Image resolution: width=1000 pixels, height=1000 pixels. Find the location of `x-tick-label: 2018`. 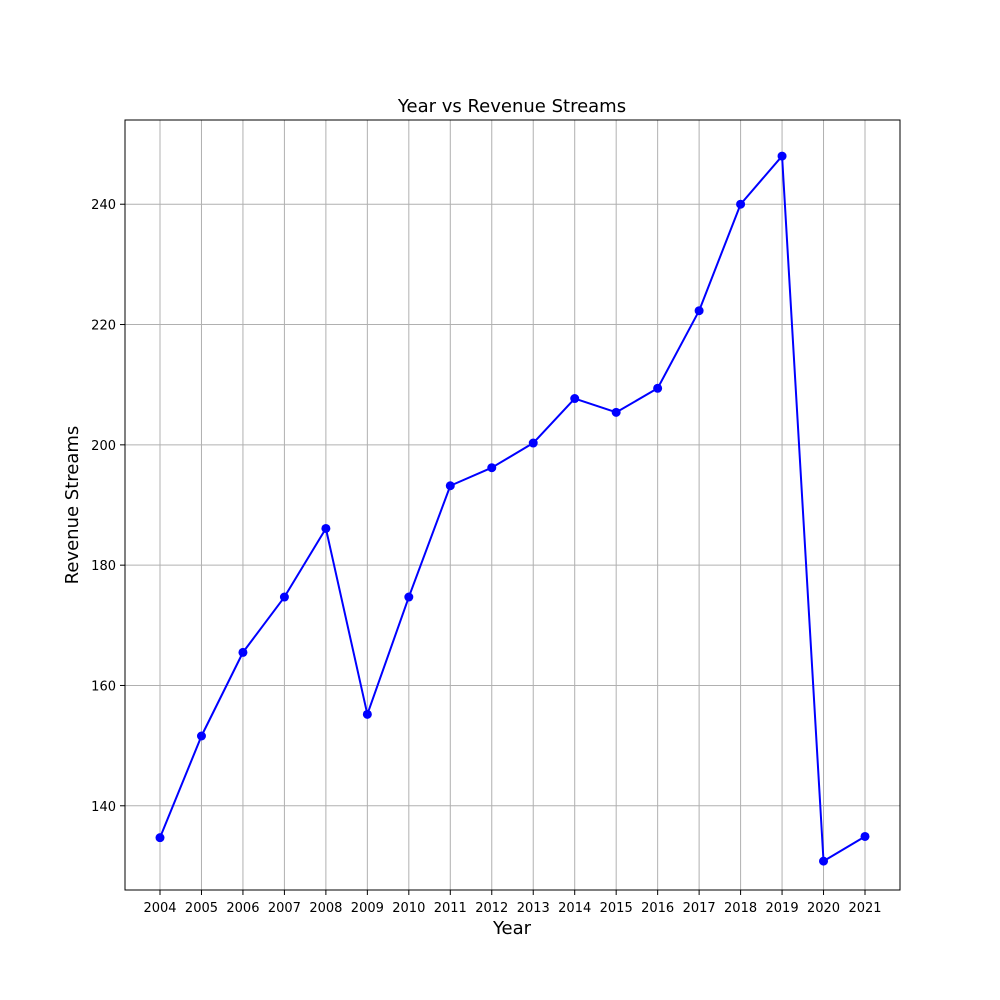

x-tick-label: 2018 is located at coordinates (740, 908).